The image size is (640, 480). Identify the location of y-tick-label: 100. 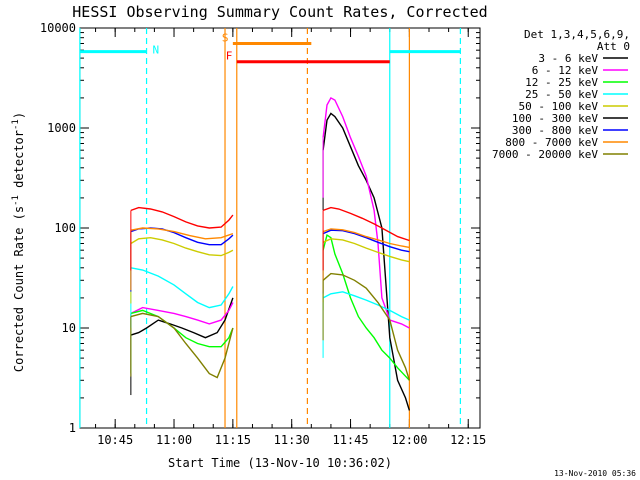
(65, 228).